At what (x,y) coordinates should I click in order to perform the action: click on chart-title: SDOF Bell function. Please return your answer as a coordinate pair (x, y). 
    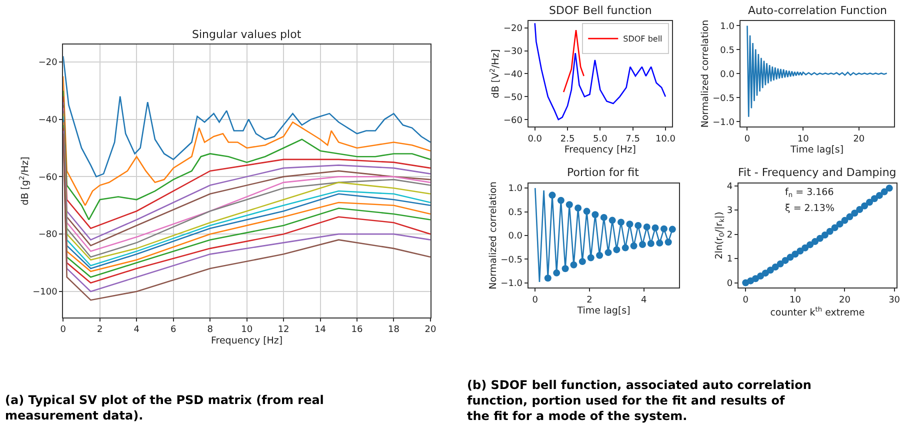
    Looking at the image, I should click on (600, 10).